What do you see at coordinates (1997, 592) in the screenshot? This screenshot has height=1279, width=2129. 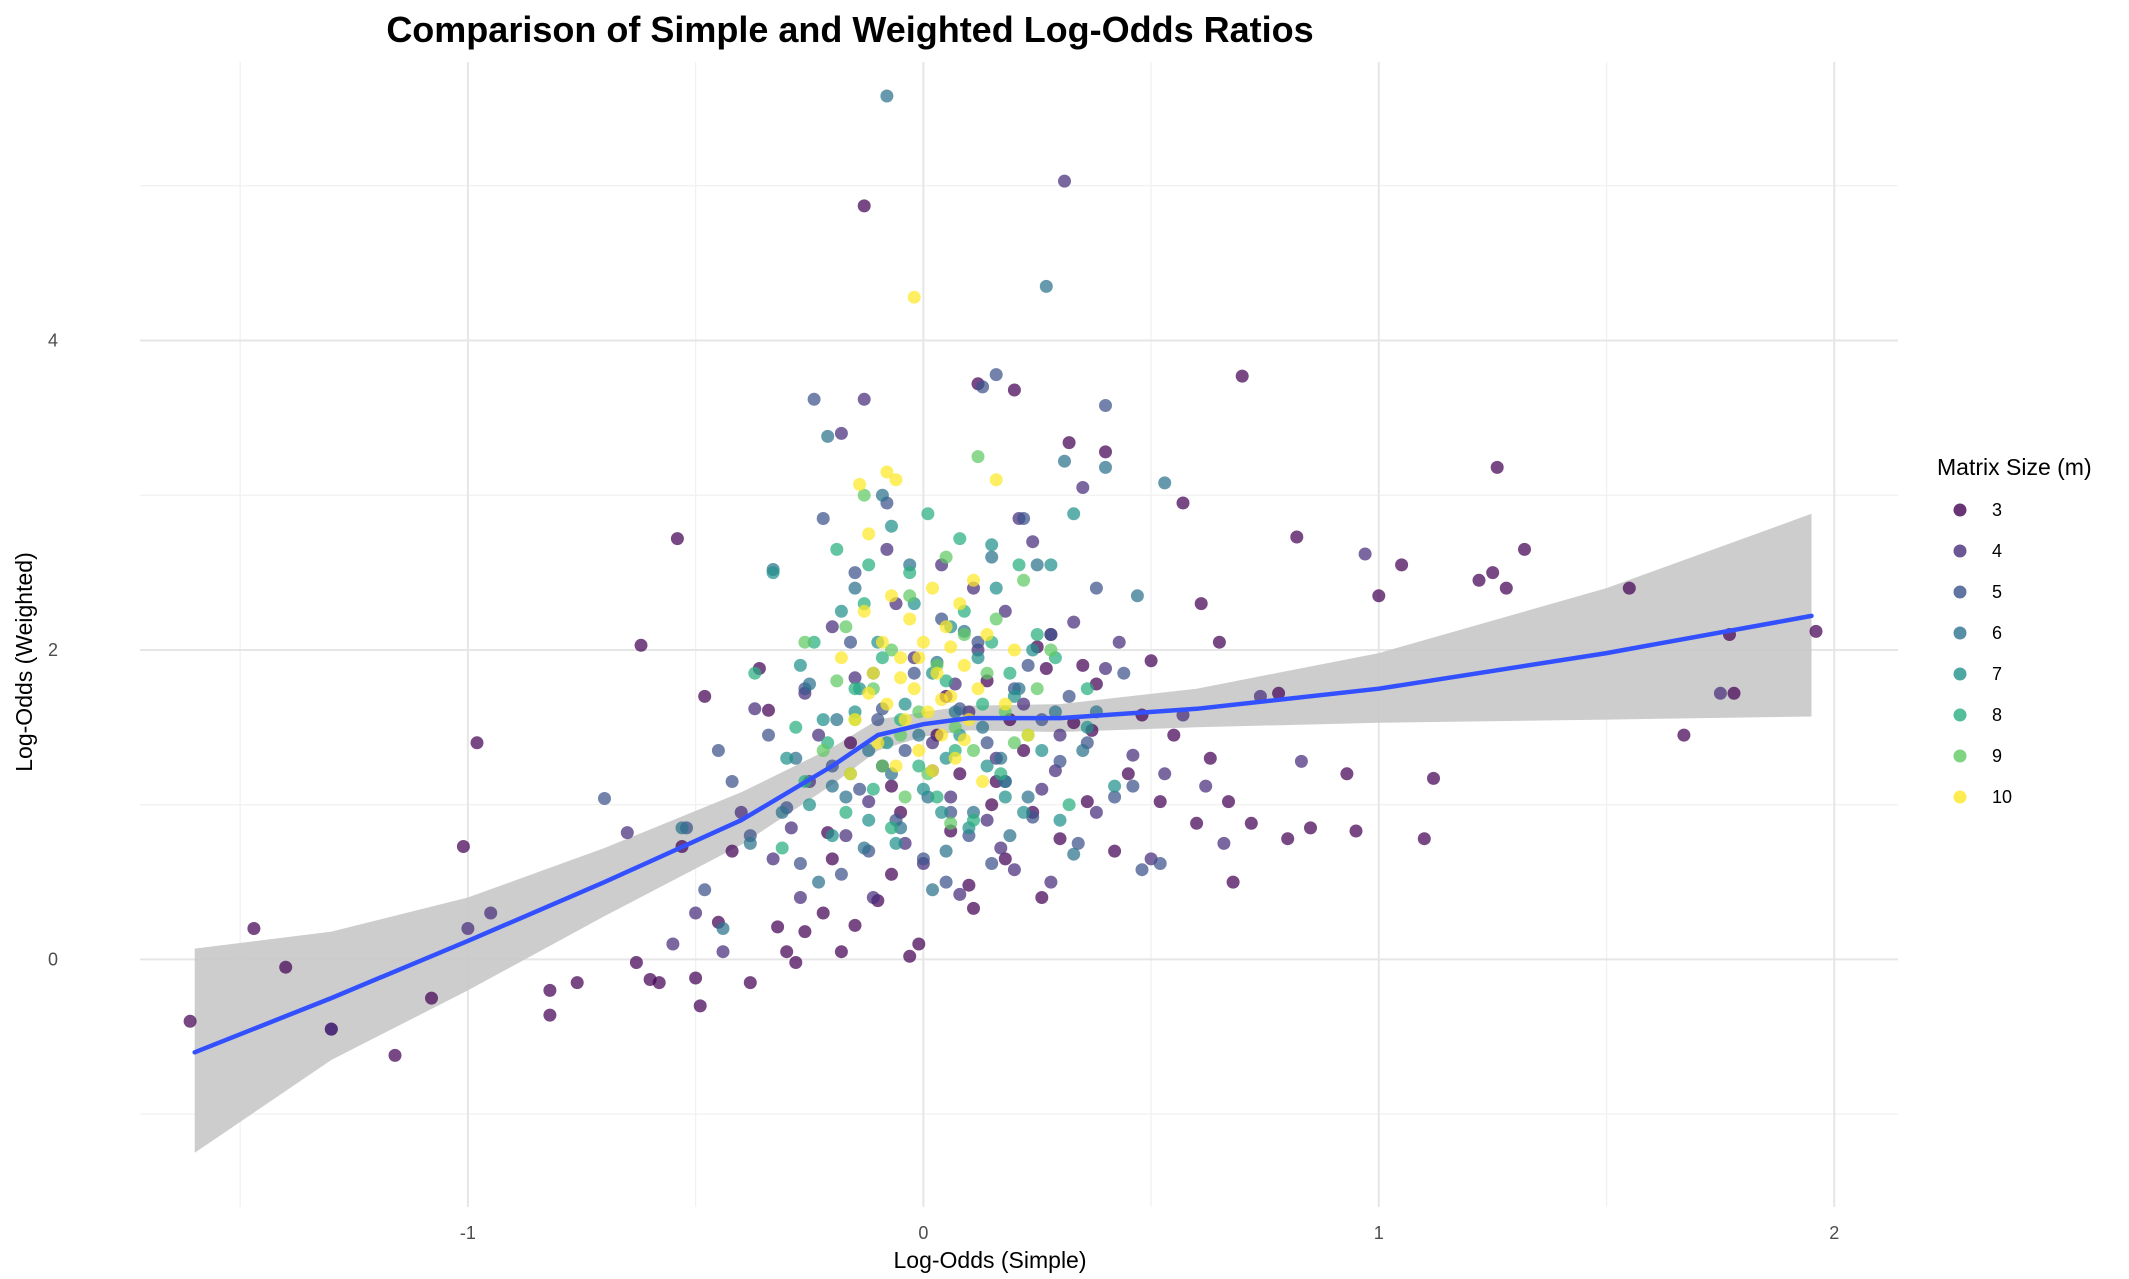 I see `legend-label-m5: 5` at bounding box center [1997, 592].